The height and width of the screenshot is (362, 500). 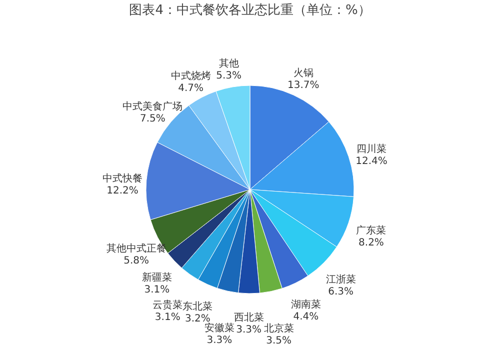 I want to click on slice-label: 中式烧烤, so click(x=190, y=76).